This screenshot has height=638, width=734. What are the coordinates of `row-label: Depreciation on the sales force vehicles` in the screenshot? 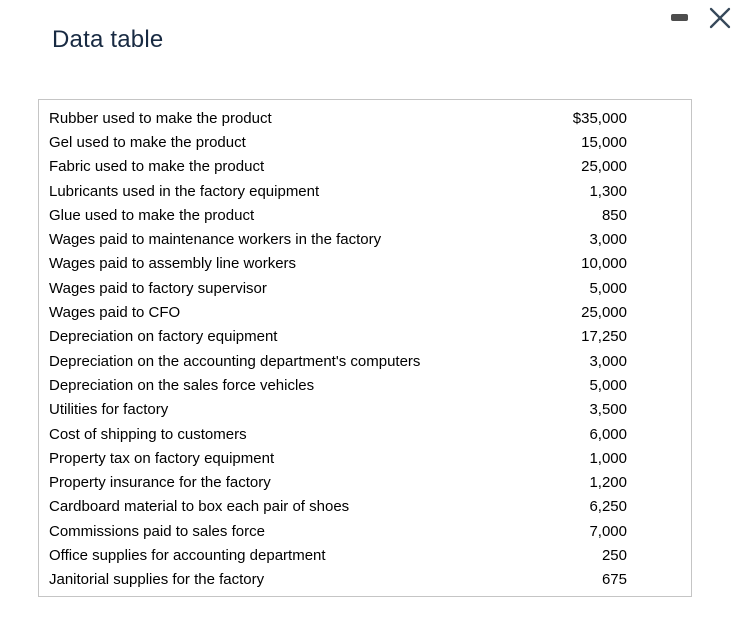 It's located at (182, 385).